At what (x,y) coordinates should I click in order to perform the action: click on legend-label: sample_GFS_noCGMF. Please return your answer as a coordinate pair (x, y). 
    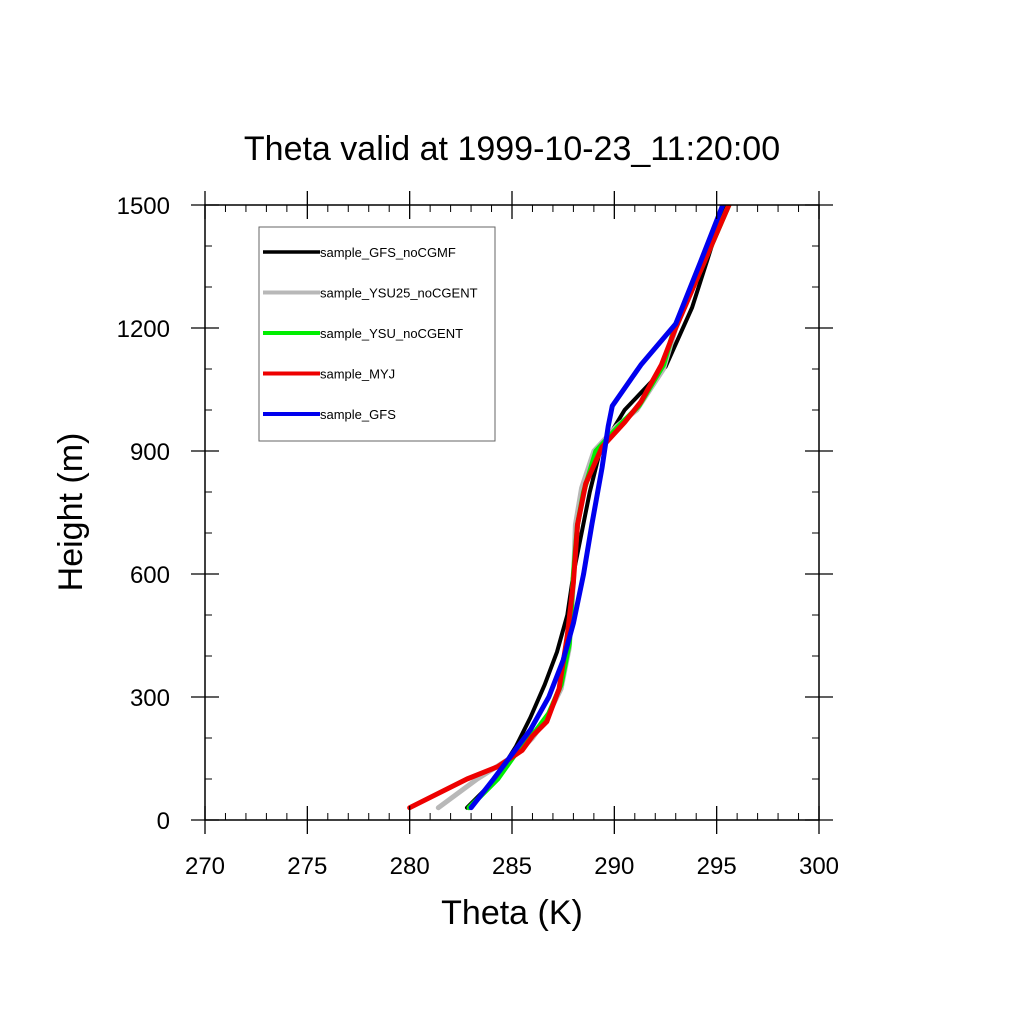
    Looking at the image, I should click on (388, 252).